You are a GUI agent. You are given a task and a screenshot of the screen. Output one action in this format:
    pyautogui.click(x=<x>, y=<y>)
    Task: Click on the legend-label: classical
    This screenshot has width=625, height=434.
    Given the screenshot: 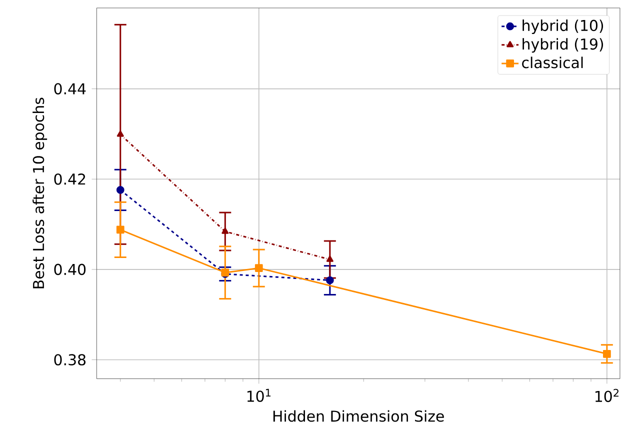 What is the action you would take?
    pyautogui.click(x=552, y=62)
    